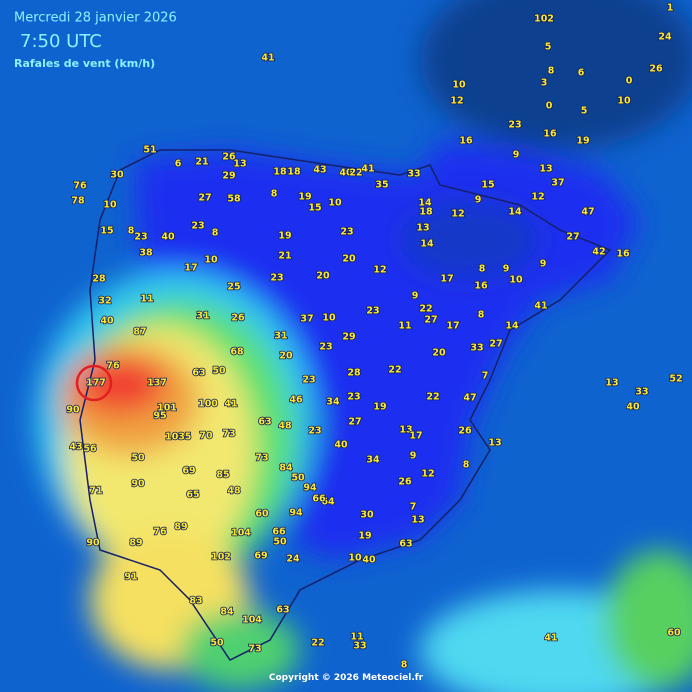  Describe the element at coordinates (117, 175) in the screenshot. I see `station-value: 30` at that location.